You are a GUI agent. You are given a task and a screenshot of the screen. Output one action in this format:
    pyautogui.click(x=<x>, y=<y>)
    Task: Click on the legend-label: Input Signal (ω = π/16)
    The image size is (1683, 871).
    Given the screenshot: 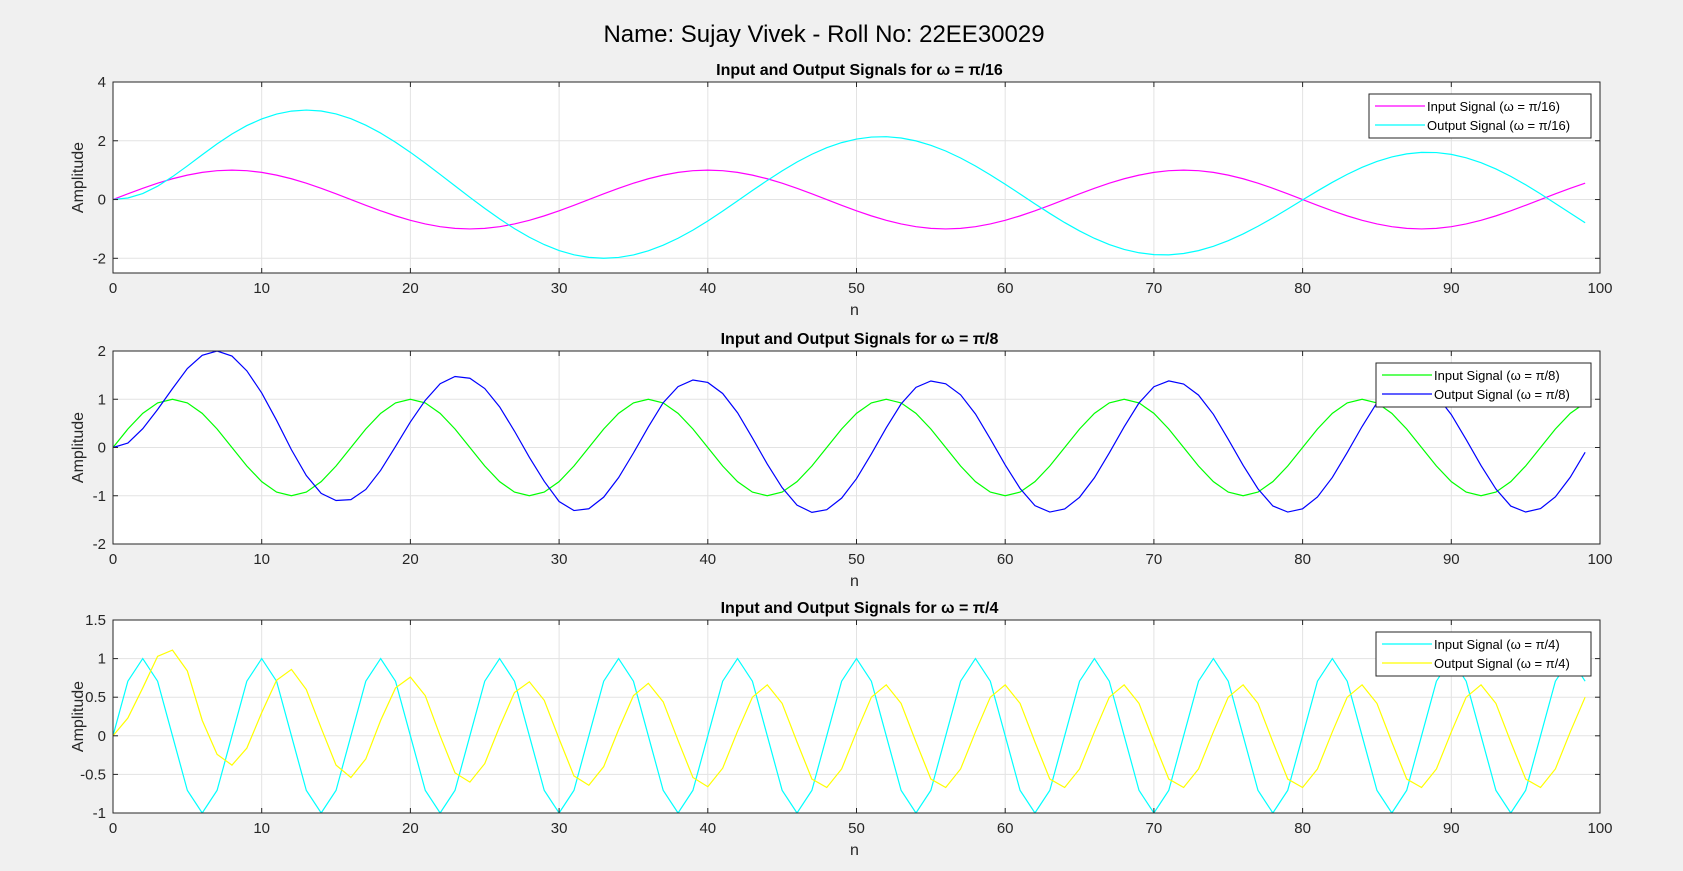 What is the action you would take?
    pyautogui.click(x=1493, y=106)
    